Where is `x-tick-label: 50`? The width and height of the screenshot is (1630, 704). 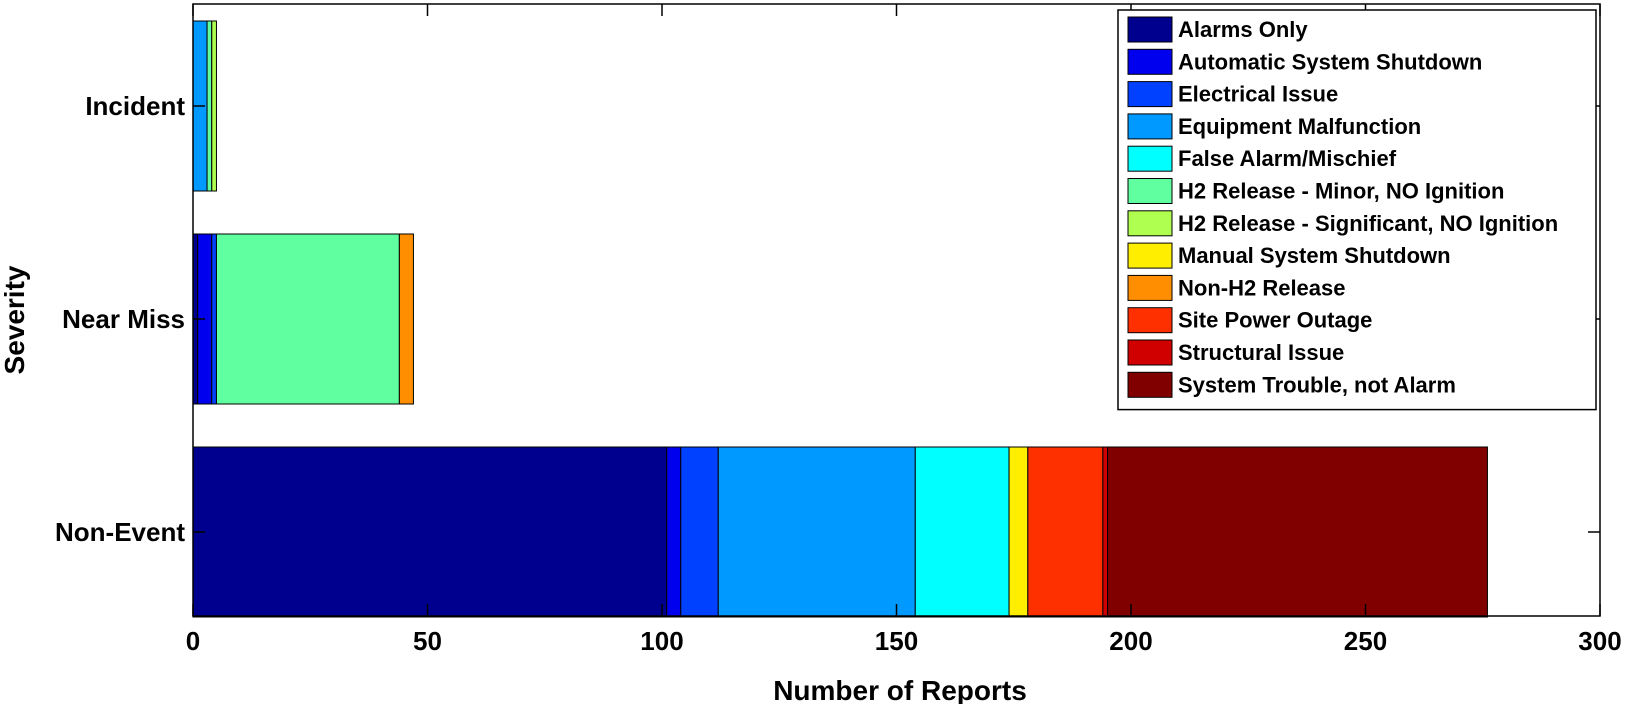 x-tick-label: 50 is located at coordinates (427, 641).